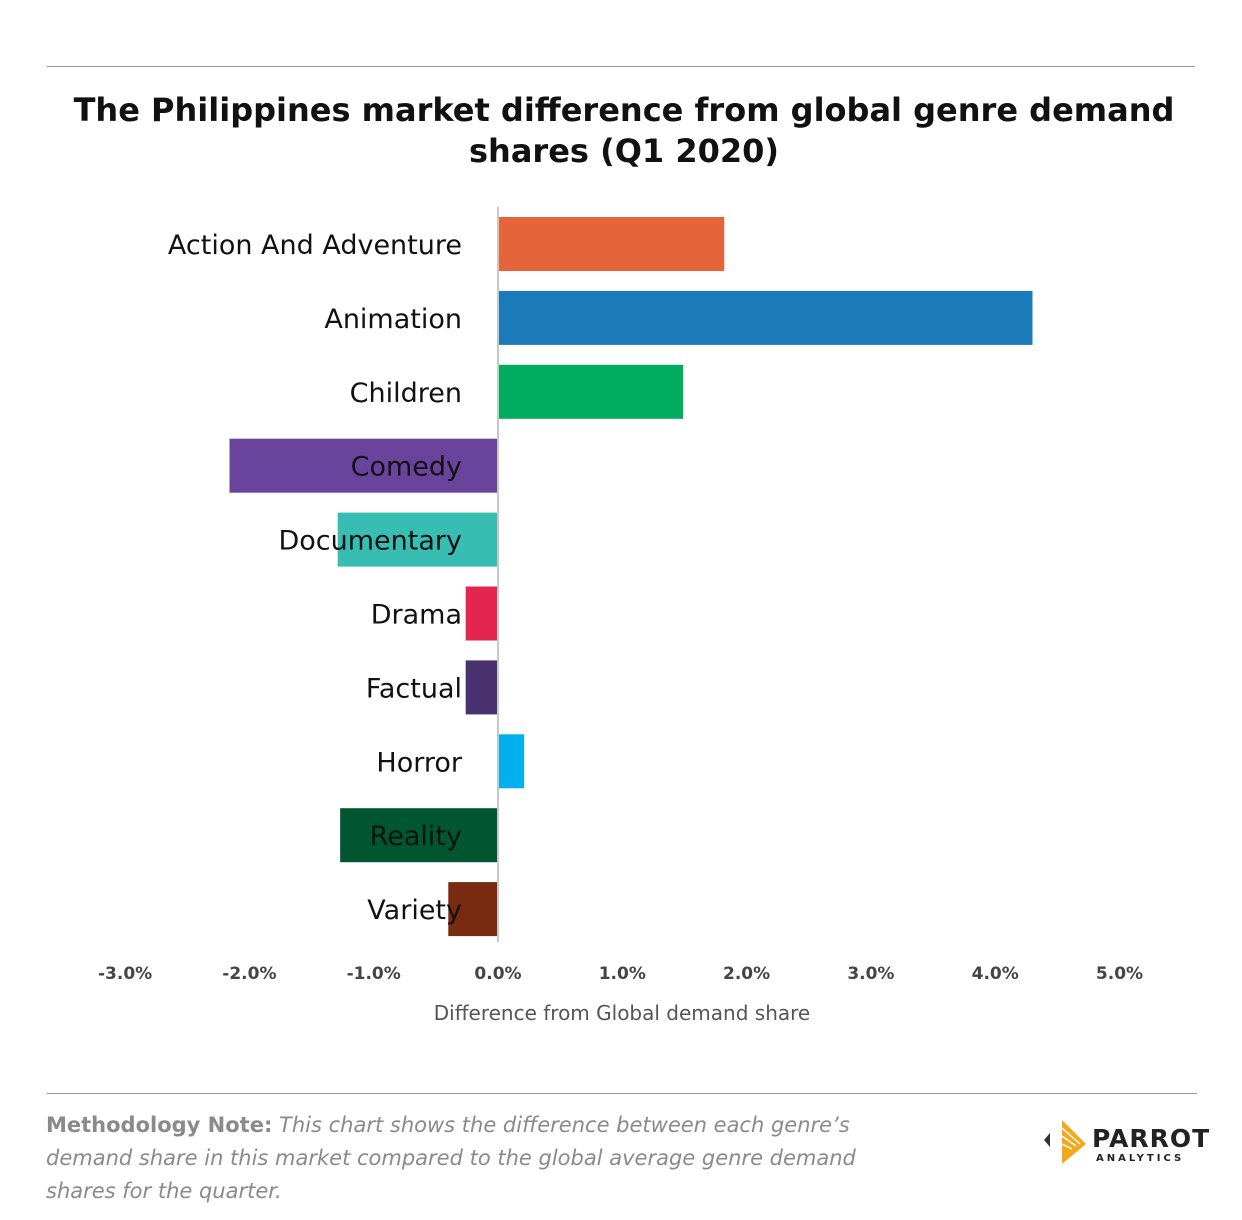 This screenshot has width=1242, height=1220. Describe the element at coordinates (406, 393) in the screenshot. I see `category-label-children: Children` at that location.